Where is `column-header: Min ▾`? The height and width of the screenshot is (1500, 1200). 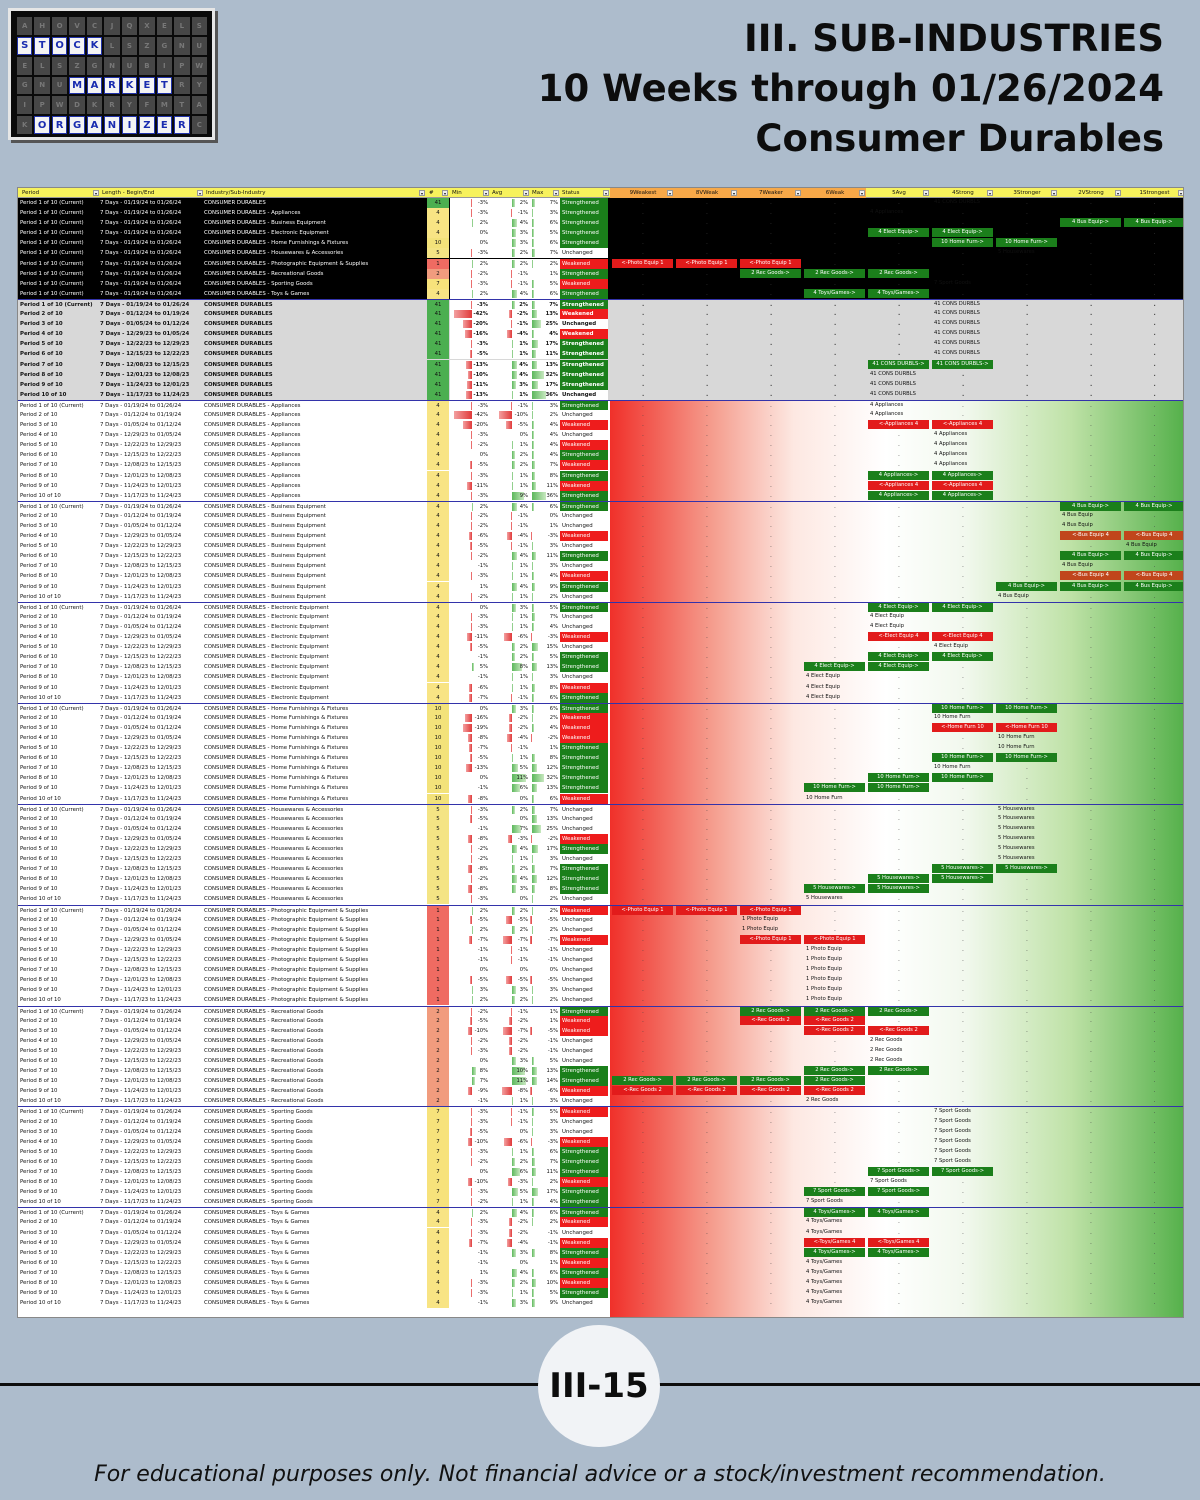 column-header: Min ▾ is located at coordinates (470, 193).